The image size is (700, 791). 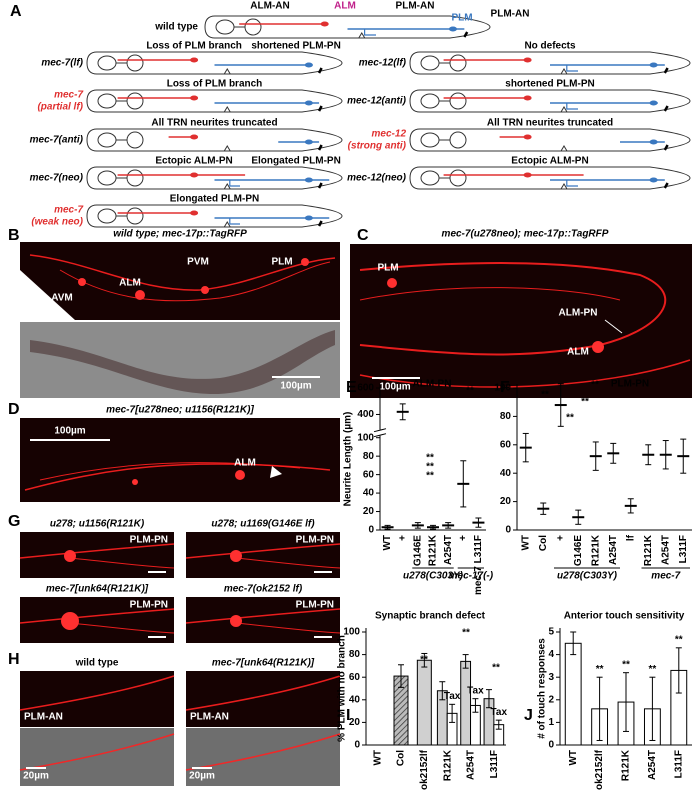 What do you see at coordinates (14, 235) in the screenshot?
I see `panel-label: B` at bounding box center [14, 235].